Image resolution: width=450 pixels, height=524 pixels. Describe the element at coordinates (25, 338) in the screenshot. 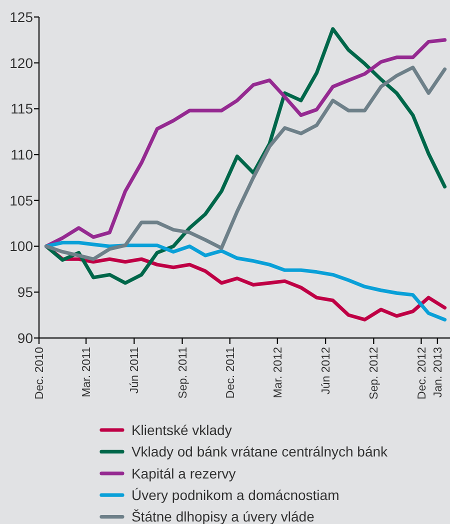

I see `y-tick-label: 90` at that location.